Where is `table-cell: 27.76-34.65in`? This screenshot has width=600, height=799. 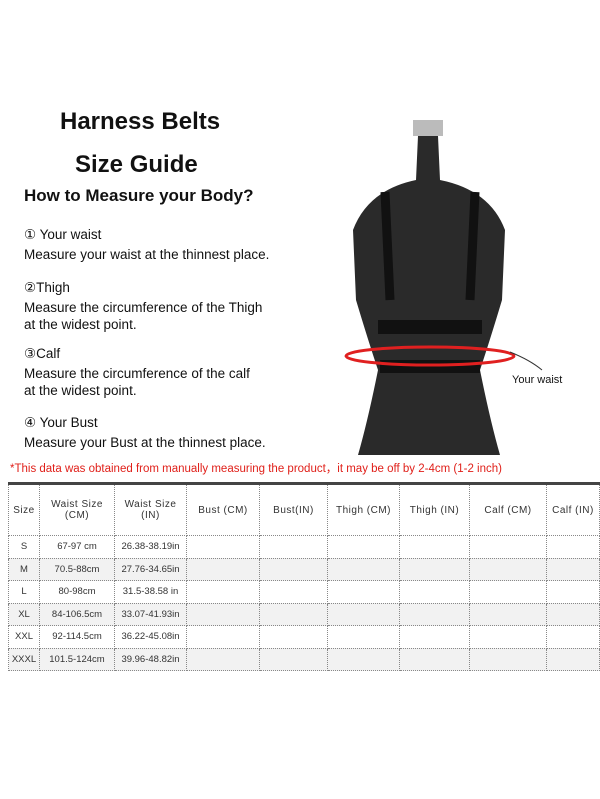 table-cell: 27.76-34.65in is located at coordinates (150, 569).